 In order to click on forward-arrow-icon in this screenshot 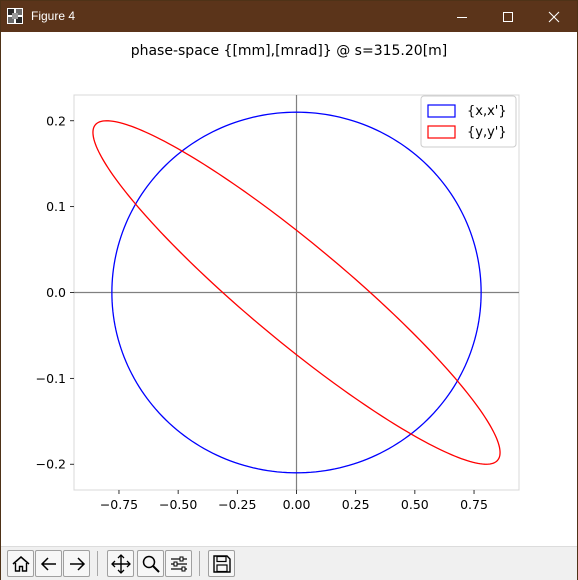, I will do `click(77, 563)`.